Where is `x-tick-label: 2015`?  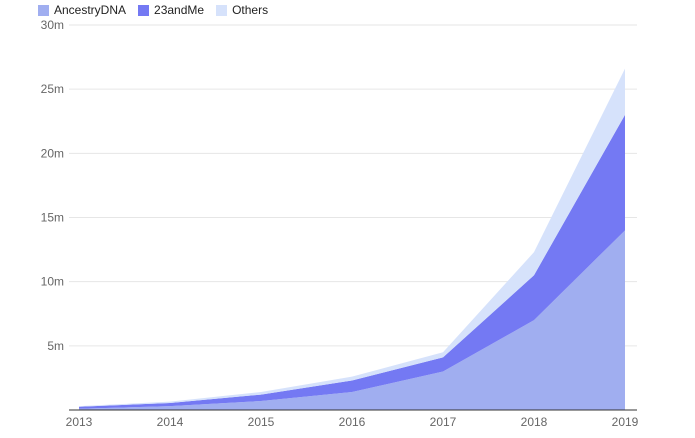
x-tick-label: 2015 is located at coordinates (261, 422).